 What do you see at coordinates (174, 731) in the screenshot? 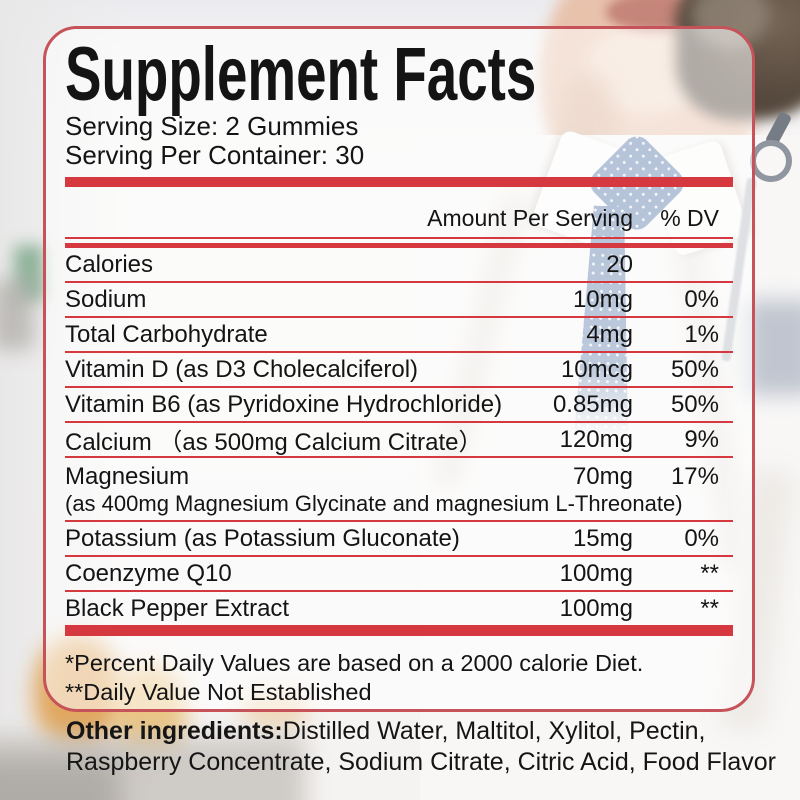
I see `other-ingredients-label: Other ingredients:` at bounding box center [174, 731].